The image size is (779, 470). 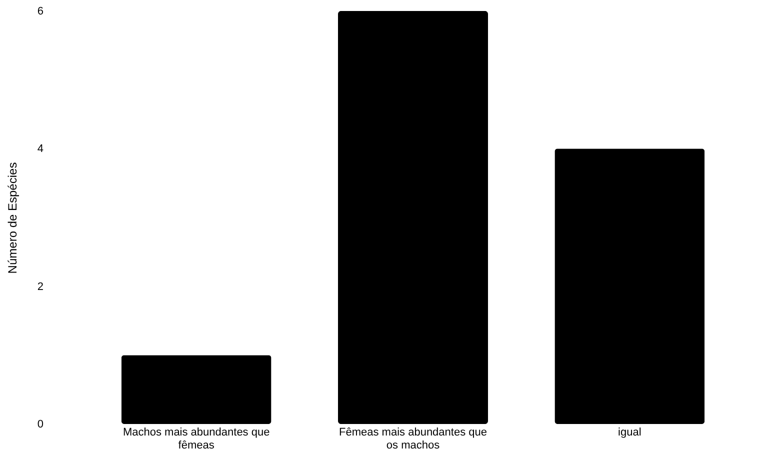 I want to click on y-tick-label: 0, so click(x=40, y=424).